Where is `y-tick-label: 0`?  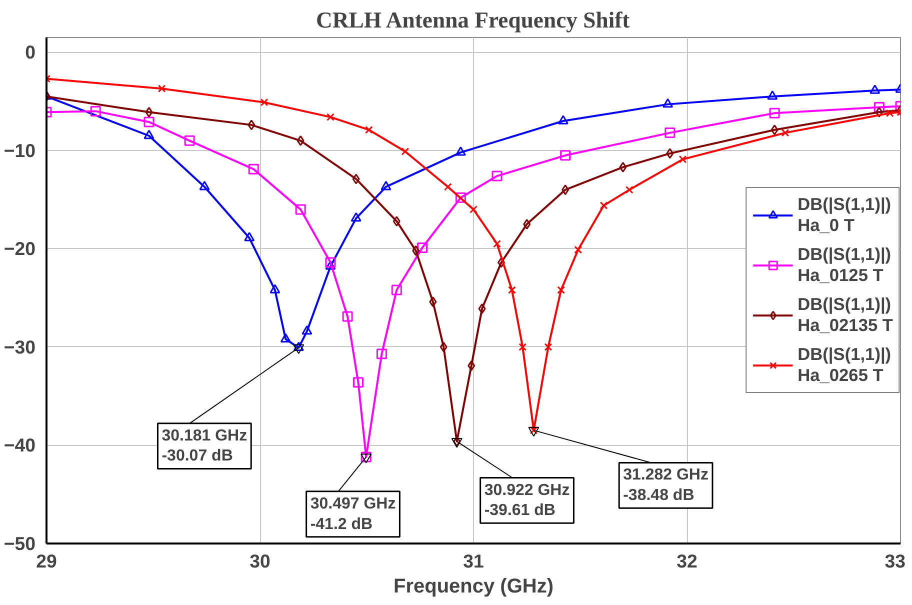 y-tick-label: 0 is located at coordinates (30, 52).